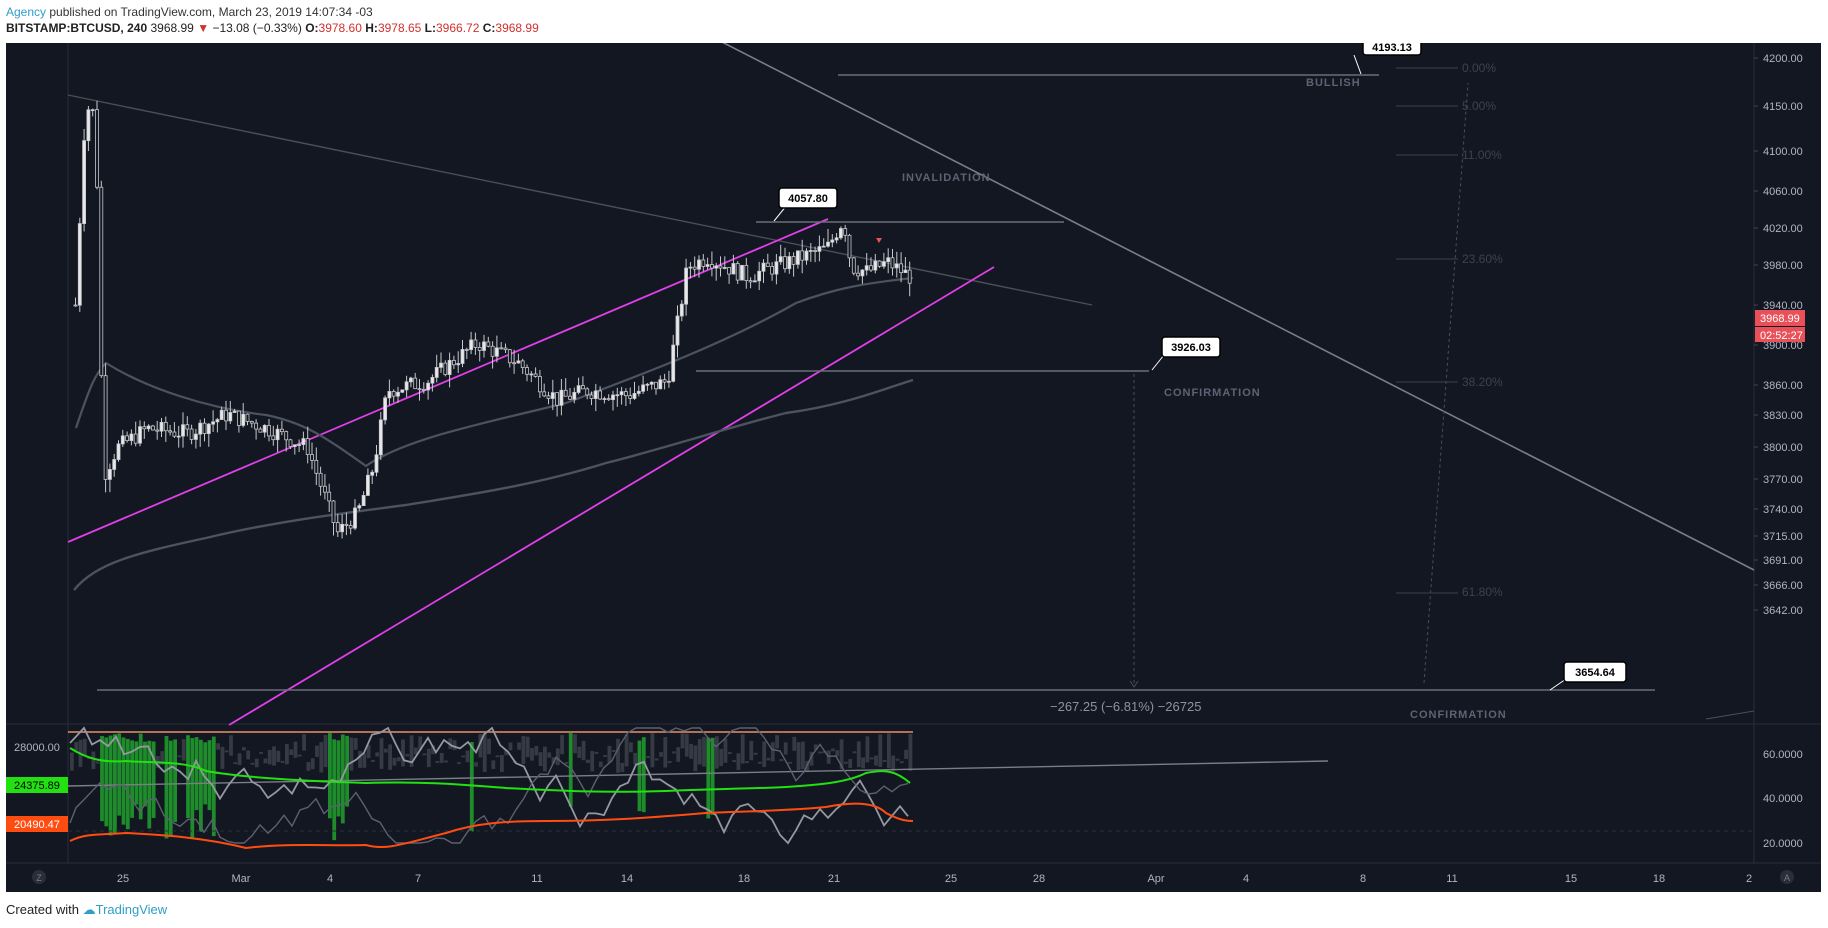 The height and width of the screenshot is (928, 1828). I want to click on time-tick: 15, so click(1571, 879).